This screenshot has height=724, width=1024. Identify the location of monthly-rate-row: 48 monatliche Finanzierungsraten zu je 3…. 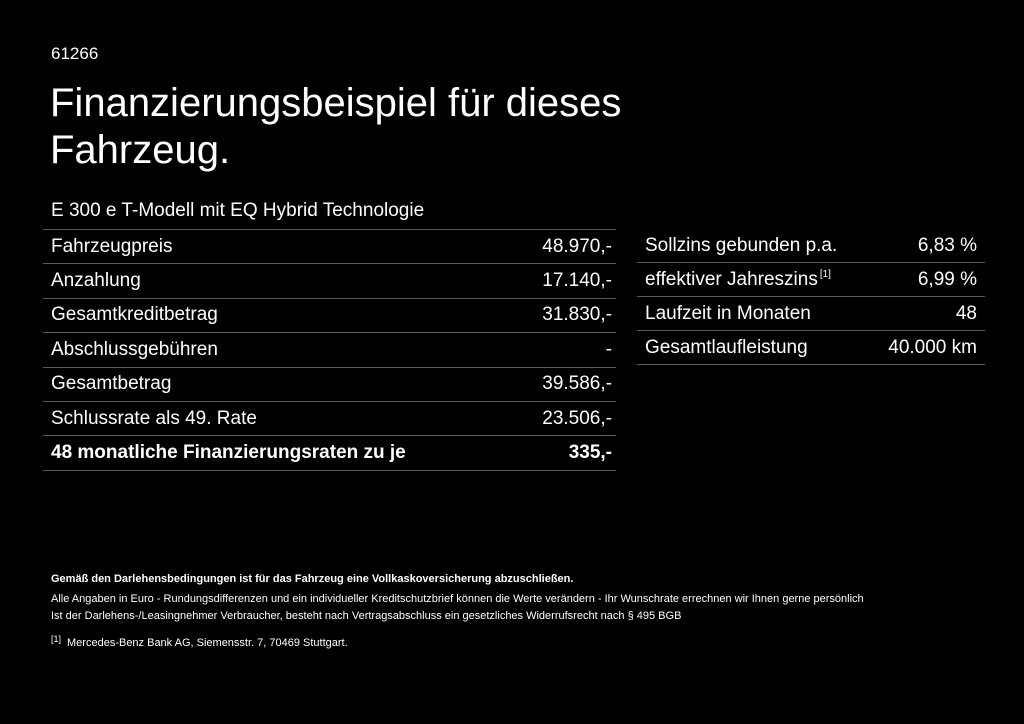
(329, 453).